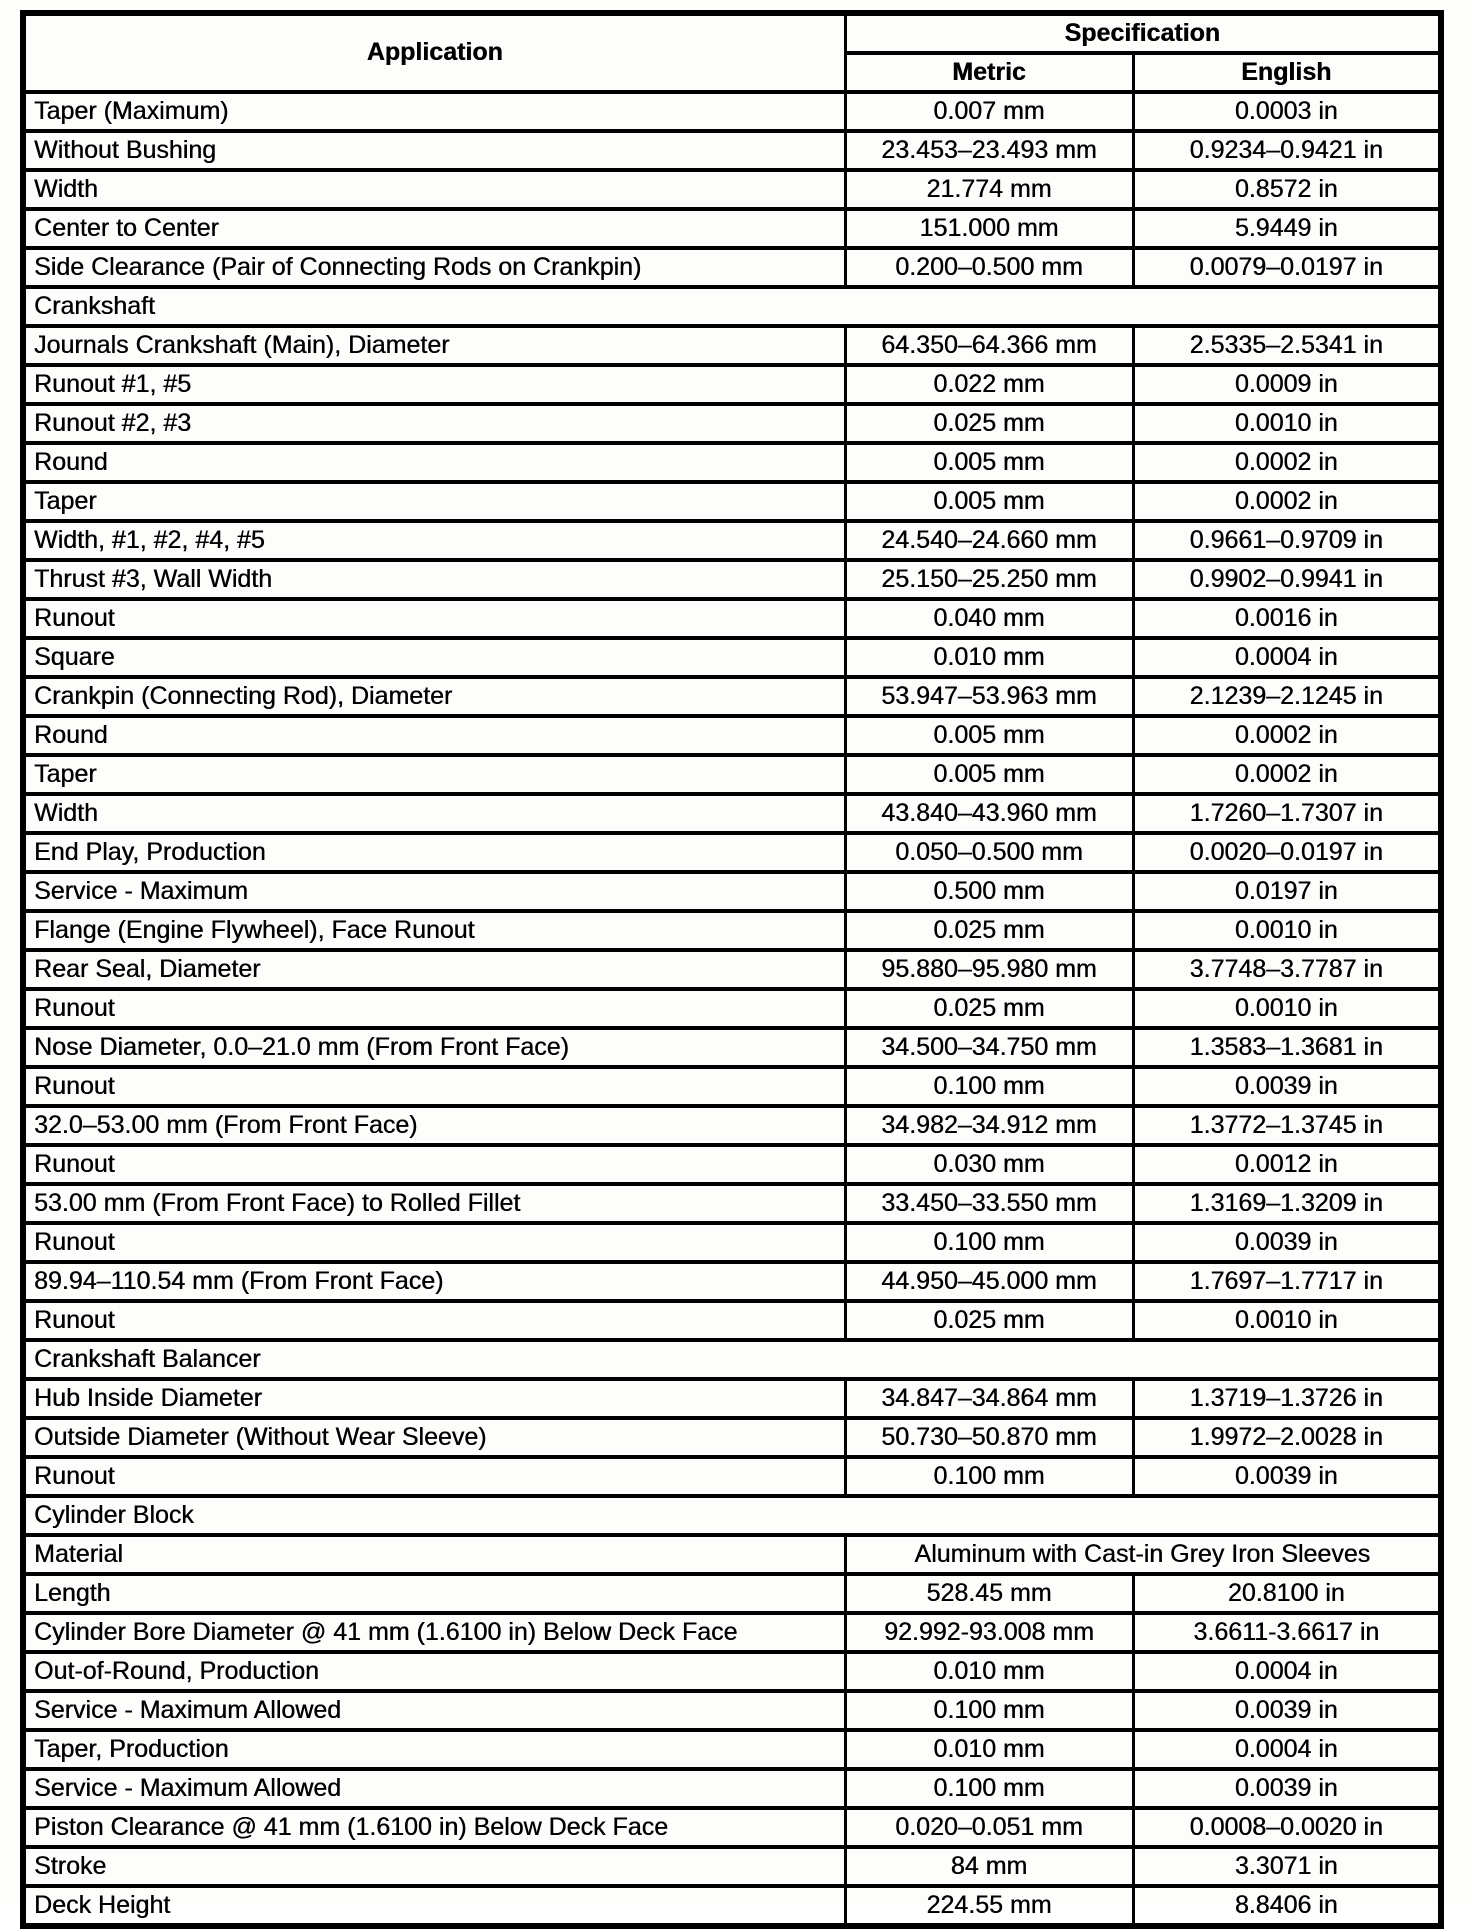 Image resolution: width=1472 pixels, height=1929 pixels. Describe the element at coordinates (434, 1125) in the screenshot. I see `row-label-cell: 32.0–53.00 mm (From Front Face)` at that location.